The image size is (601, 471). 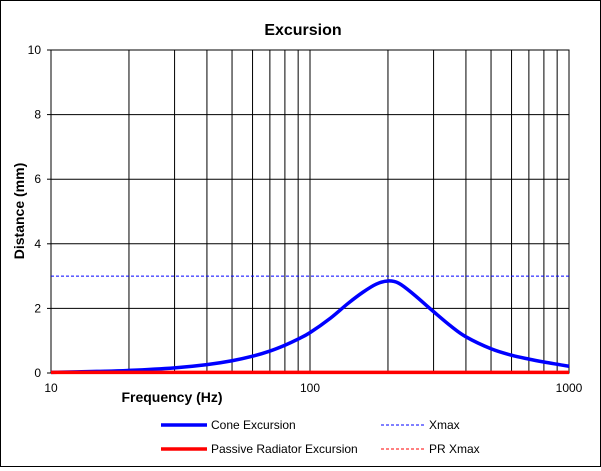 I want to click on x-tick-label: 1000, so click(x=569, y=388).